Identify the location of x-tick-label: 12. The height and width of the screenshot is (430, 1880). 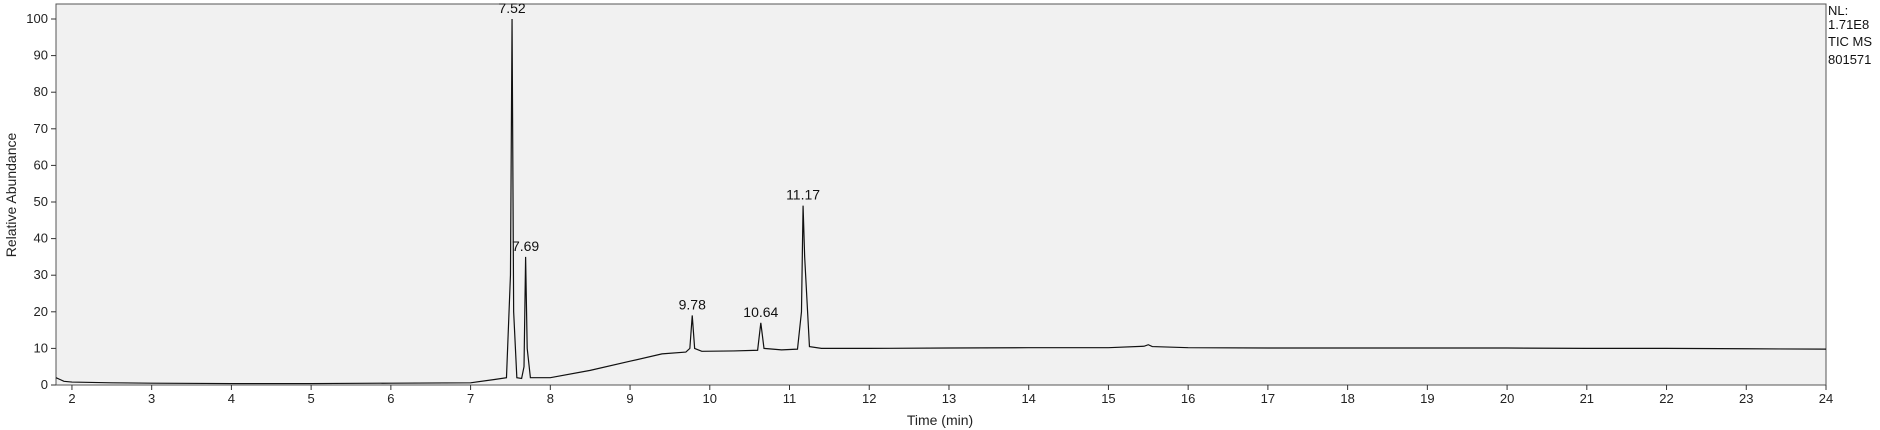
(869, 398).